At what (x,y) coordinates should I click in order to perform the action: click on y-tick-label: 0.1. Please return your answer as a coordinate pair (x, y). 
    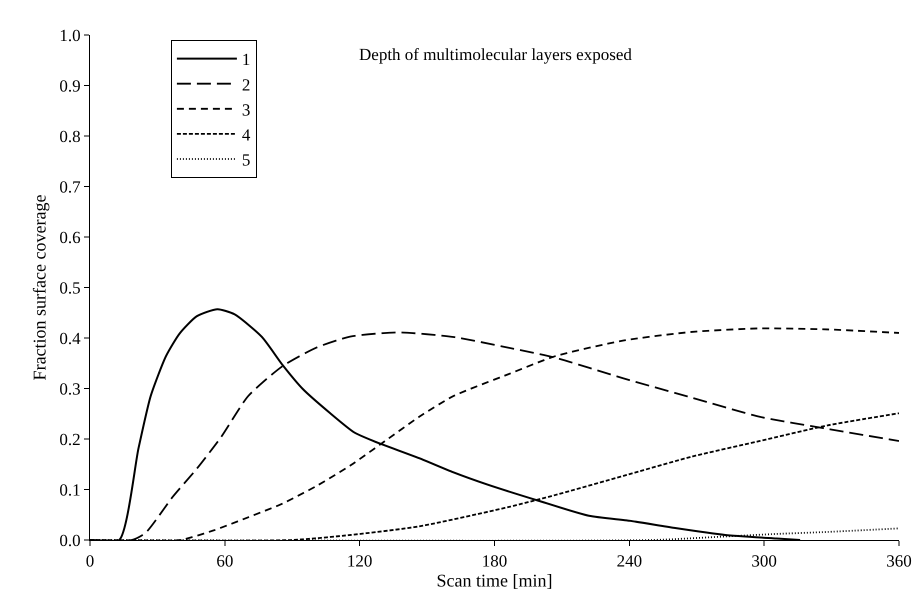
    Looking at the image, I should click on (70, 490).